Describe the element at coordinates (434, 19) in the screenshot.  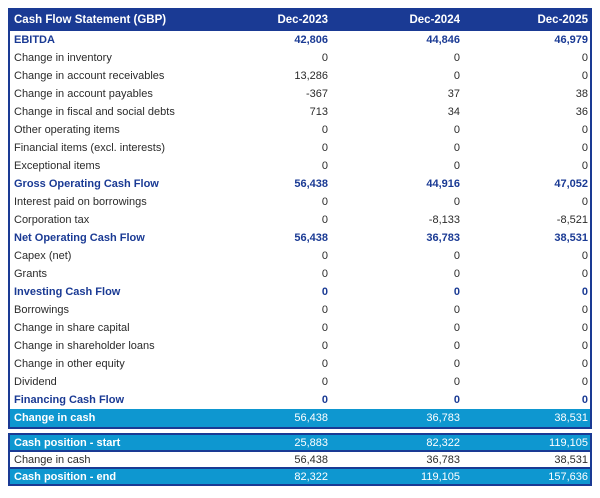
I see `column-header-dec-2024: Dec-2024` at that location.